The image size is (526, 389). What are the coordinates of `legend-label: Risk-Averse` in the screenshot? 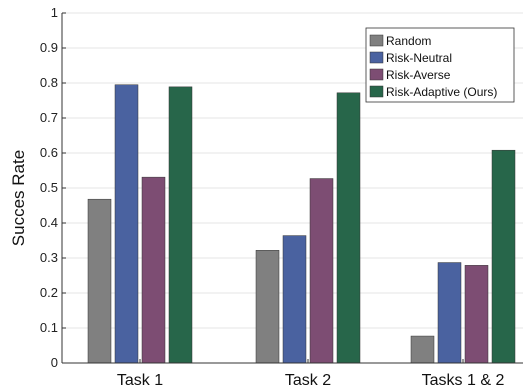 It's located at (418, 75).